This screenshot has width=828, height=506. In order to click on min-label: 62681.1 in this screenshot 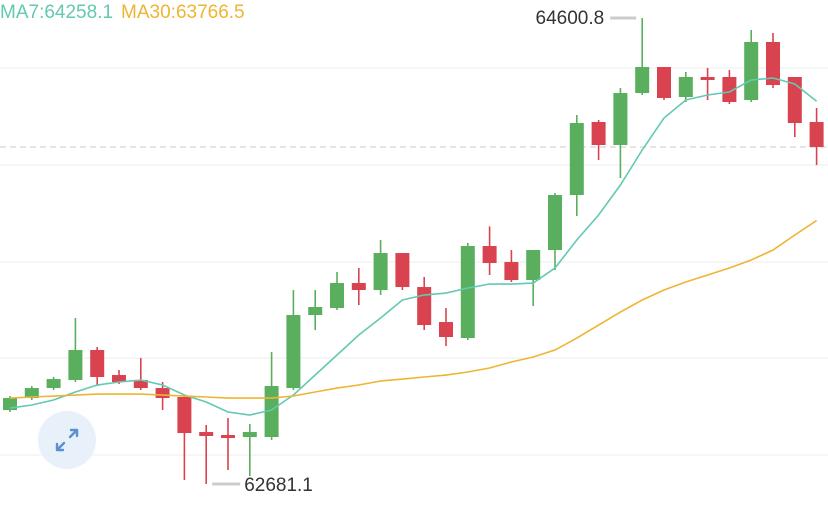, I will do `click(278, 485)`.